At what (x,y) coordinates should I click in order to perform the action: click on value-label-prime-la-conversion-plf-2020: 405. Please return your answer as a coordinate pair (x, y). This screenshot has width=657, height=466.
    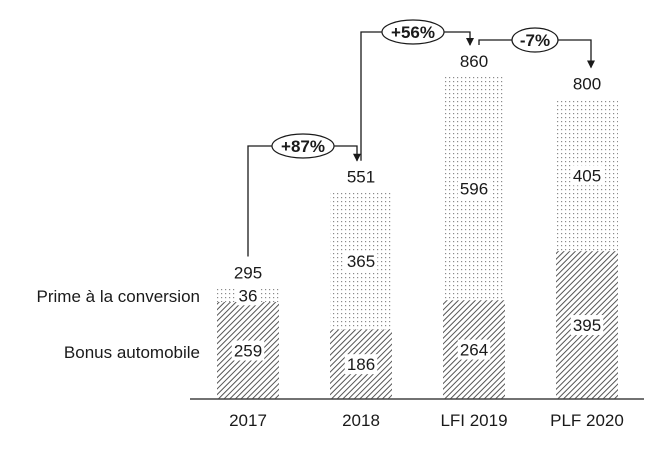
    Looking at the image, I should click on (587, 175).